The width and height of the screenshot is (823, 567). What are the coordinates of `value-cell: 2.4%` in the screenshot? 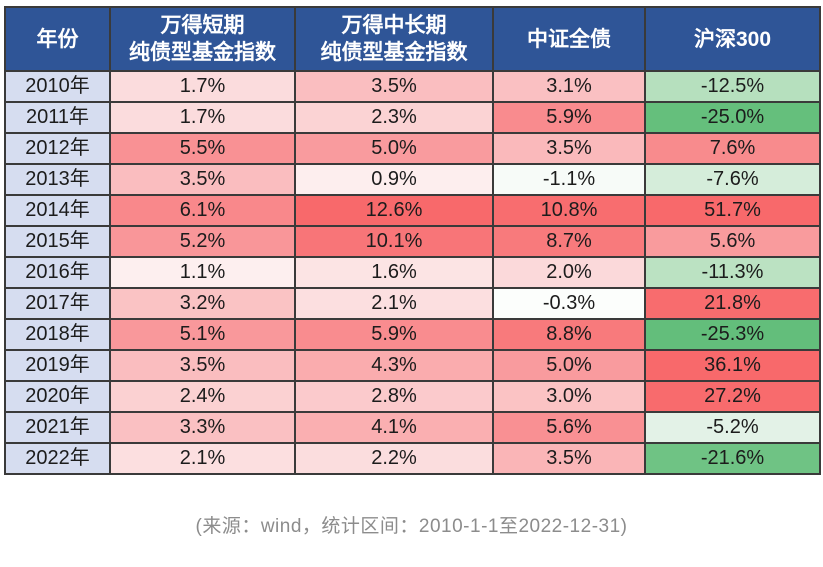 It's located at (202, 396).